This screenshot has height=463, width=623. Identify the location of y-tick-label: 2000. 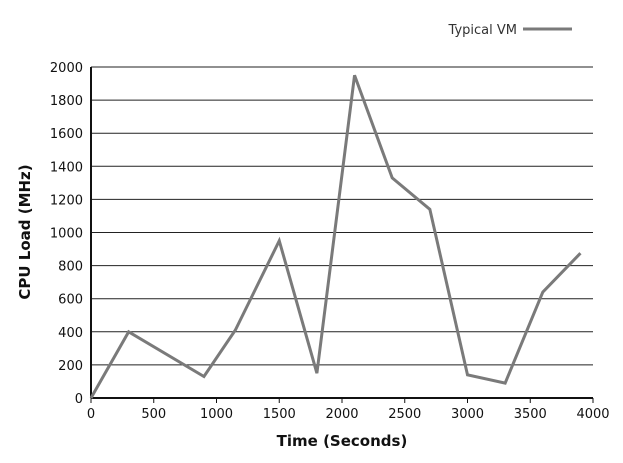
(66, 68).